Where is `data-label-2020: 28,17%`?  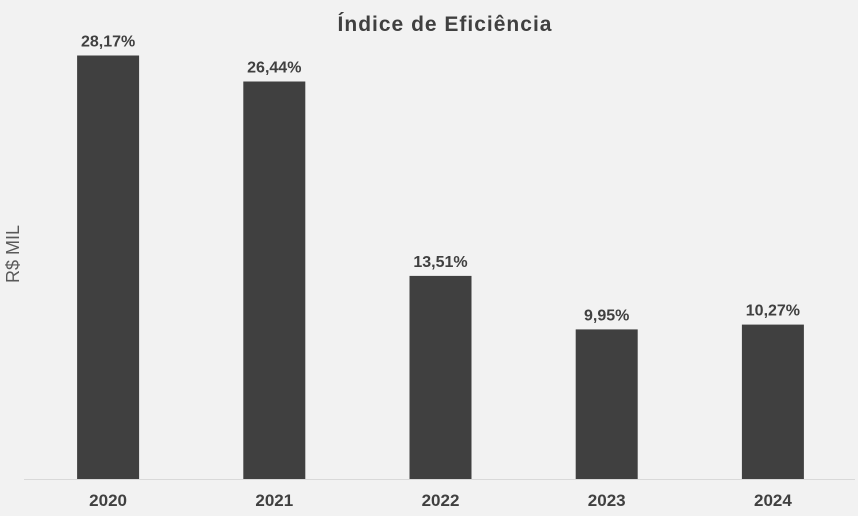
data-label-2020: 28,17% is located at coordinates (108, 42).